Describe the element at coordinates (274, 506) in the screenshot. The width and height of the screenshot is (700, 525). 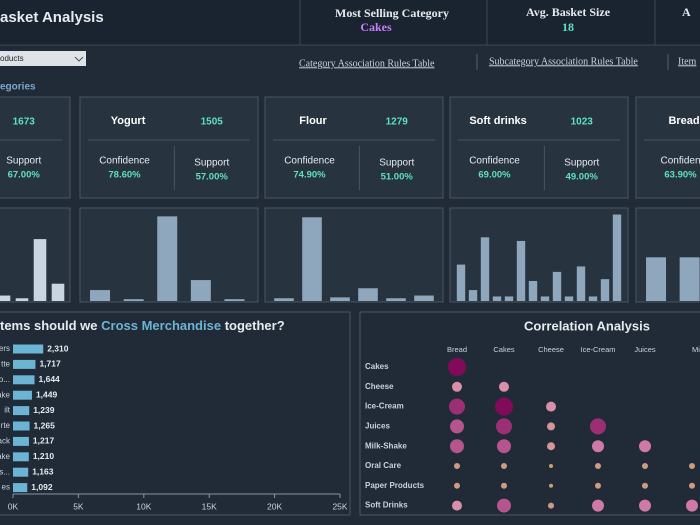
I see `x-tick-label: 20K` at that location.